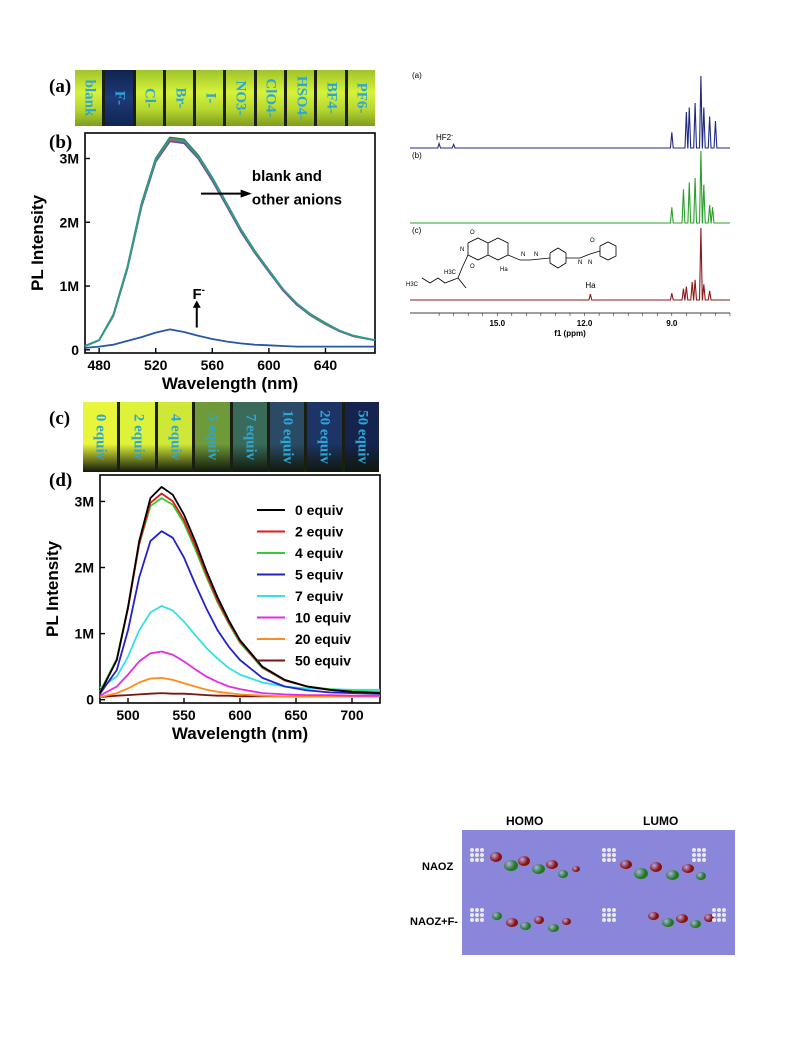 The height and width of the screenshot is (1057, 793). Describe the element at coordinates (287, 437) in the screenshot. I see `panel-c-vial: 10 equiv` at that location.